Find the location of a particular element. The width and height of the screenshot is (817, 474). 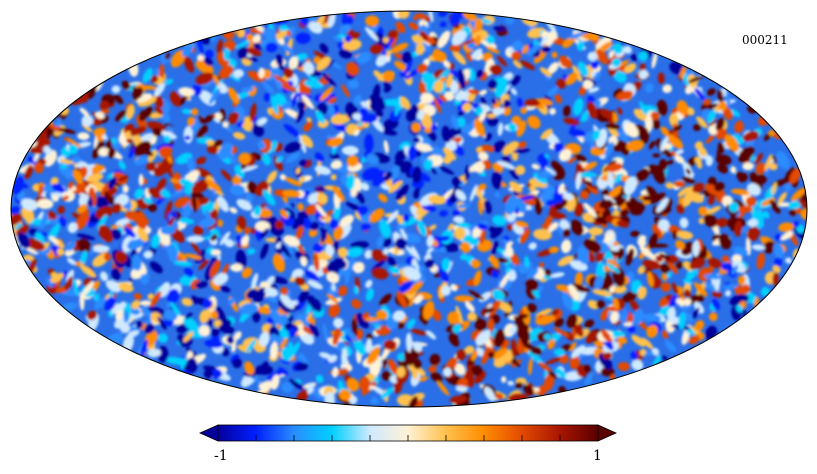

colorbar-left-arrow is located at coordinates (209, 433).